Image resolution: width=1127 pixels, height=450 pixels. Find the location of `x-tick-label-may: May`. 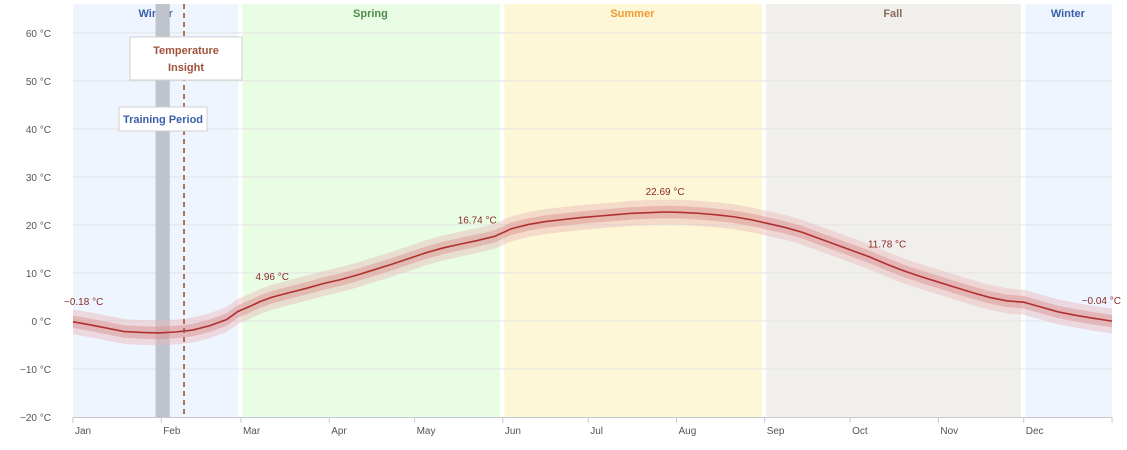

x-tick-label-may: May is located at coordinates (426, 431).